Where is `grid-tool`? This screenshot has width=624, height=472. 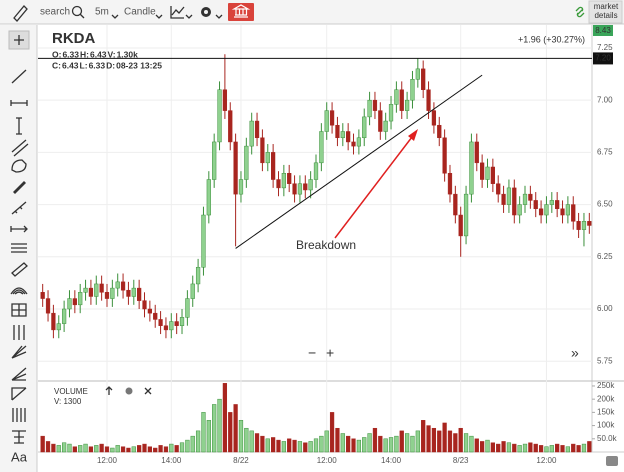 grid-tool is located at coordinates (19, 310).